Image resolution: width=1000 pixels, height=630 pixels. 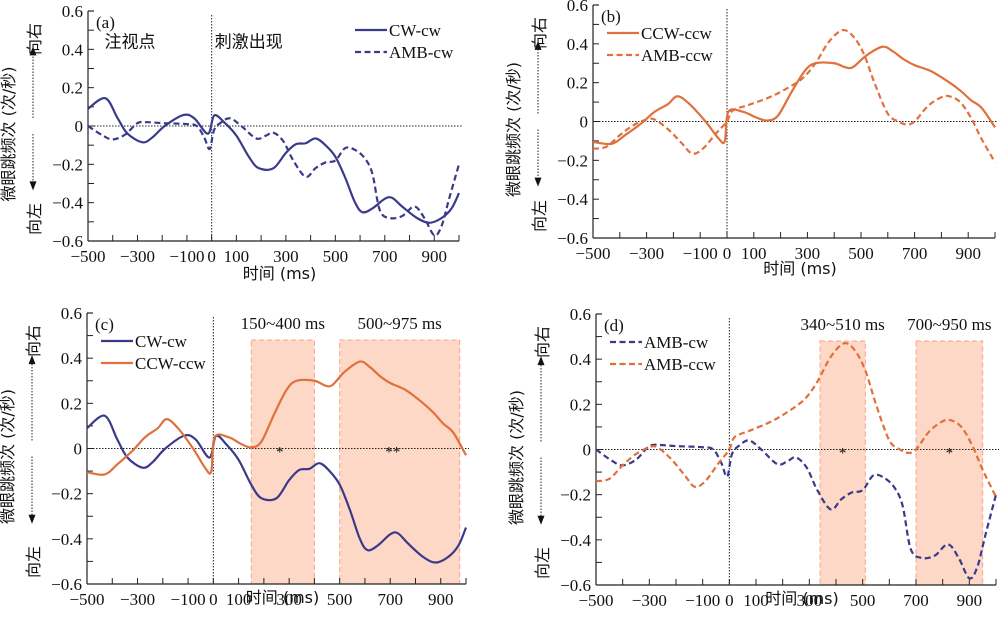 I want to click on band-label: 340~510 ms, so click(x=843, y=324).